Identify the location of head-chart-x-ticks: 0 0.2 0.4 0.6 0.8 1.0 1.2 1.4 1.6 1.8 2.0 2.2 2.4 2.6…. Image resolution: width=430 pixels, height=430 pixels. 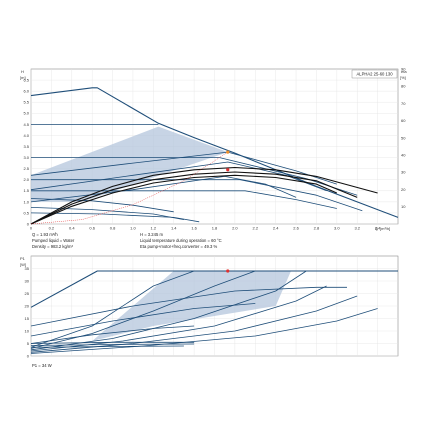
(205, 228).